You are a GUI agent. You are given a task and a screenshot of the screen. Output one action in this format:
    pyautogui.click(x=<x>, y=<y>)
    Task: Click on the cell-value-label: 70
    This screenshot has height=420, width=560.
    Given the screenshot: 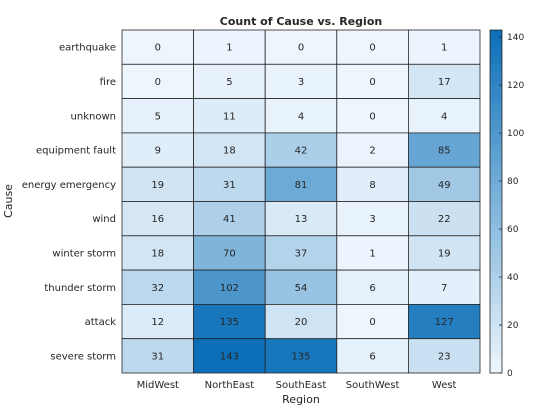 What is the action you would take?
    pyautogui.click(x=229, y=253)
    